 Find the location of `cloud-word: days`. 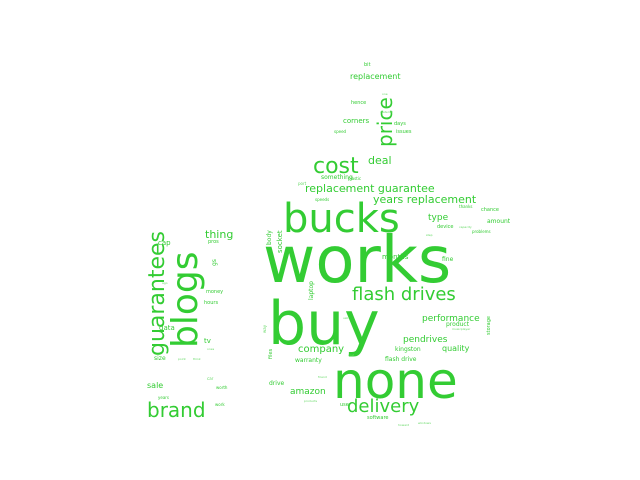

cloud-word: days is located at coordinates (400, 124).